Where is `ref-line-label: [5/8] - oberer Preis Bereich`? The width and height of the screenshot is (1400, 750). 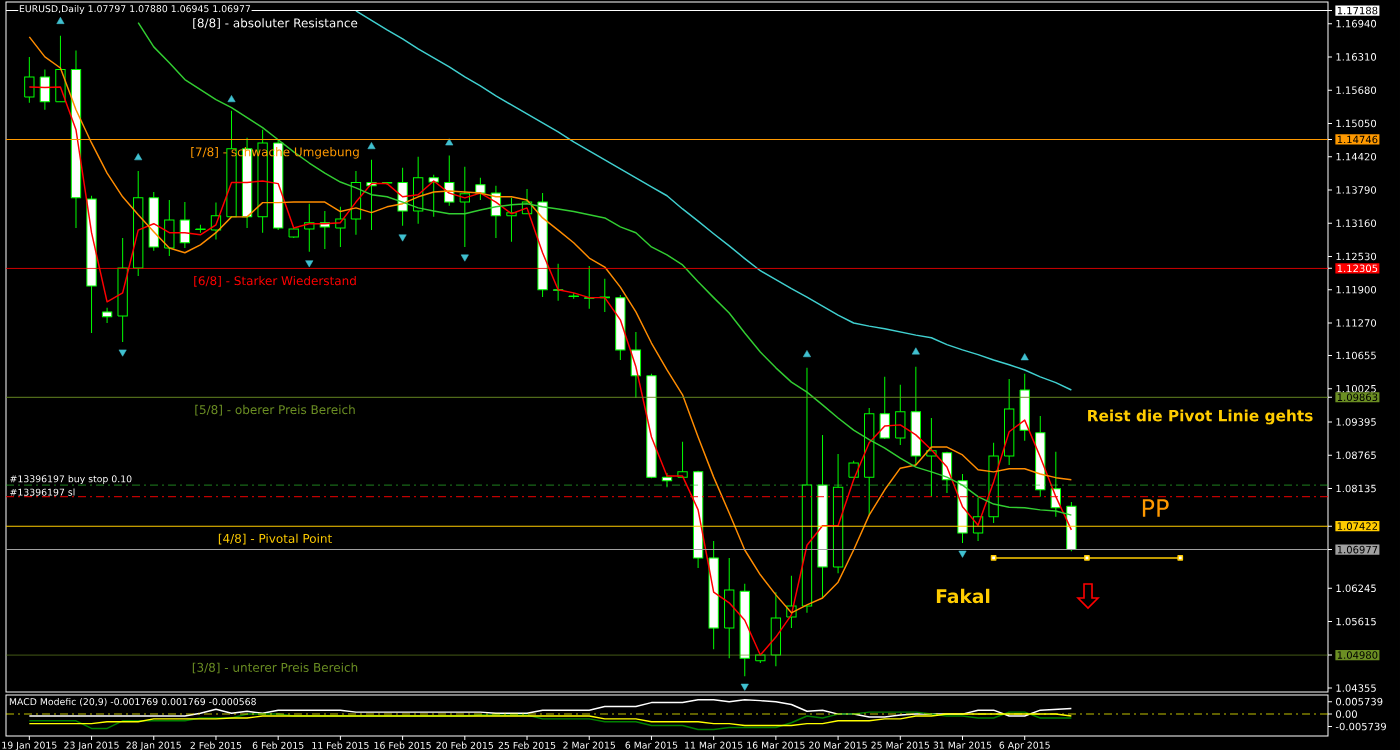
ref-line-label: [5/8] - oberer Preis Bereich is located at coordinates (275, 410).